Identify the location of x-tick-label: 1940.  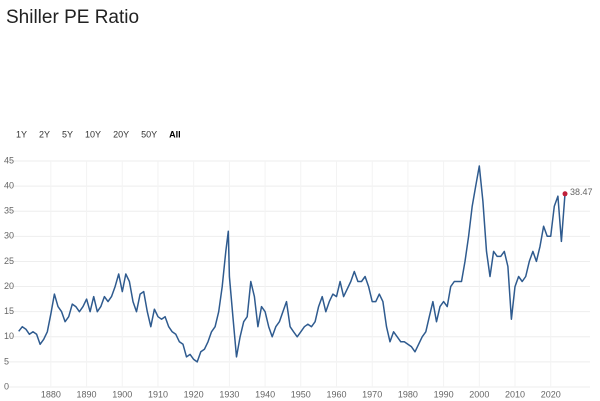
(265, 394).